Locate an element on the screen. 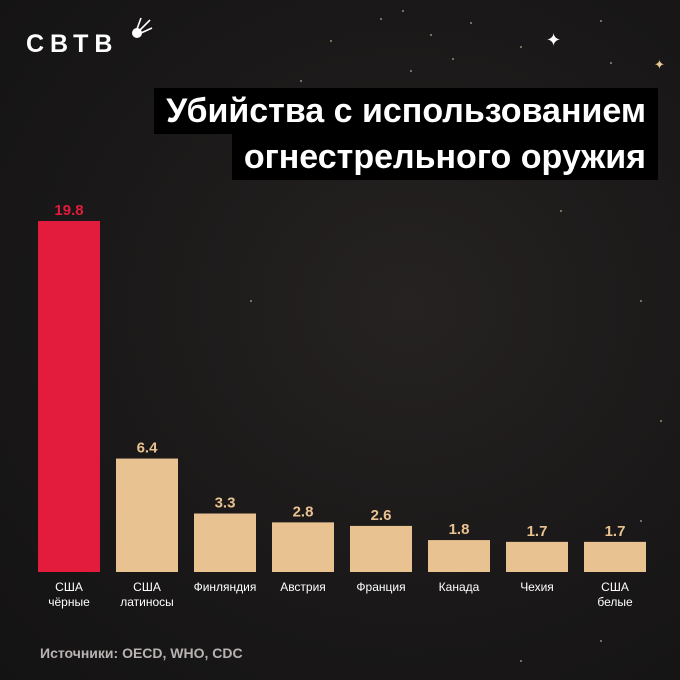  bar-value-label: 3.3 is located at coordinates (225, 503).